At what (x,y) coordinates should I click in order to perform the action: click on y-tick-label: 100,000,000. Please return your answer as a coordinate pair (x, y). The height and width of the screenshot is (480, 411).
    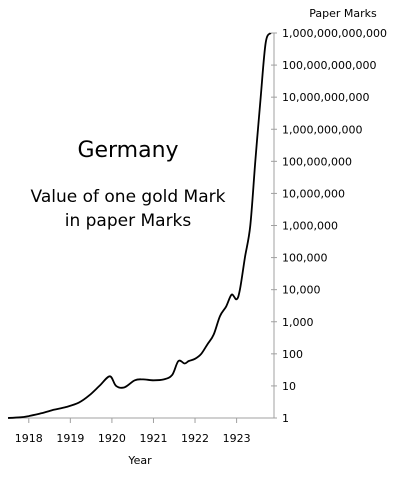
    Looking at the image, I should click on (317, 161).